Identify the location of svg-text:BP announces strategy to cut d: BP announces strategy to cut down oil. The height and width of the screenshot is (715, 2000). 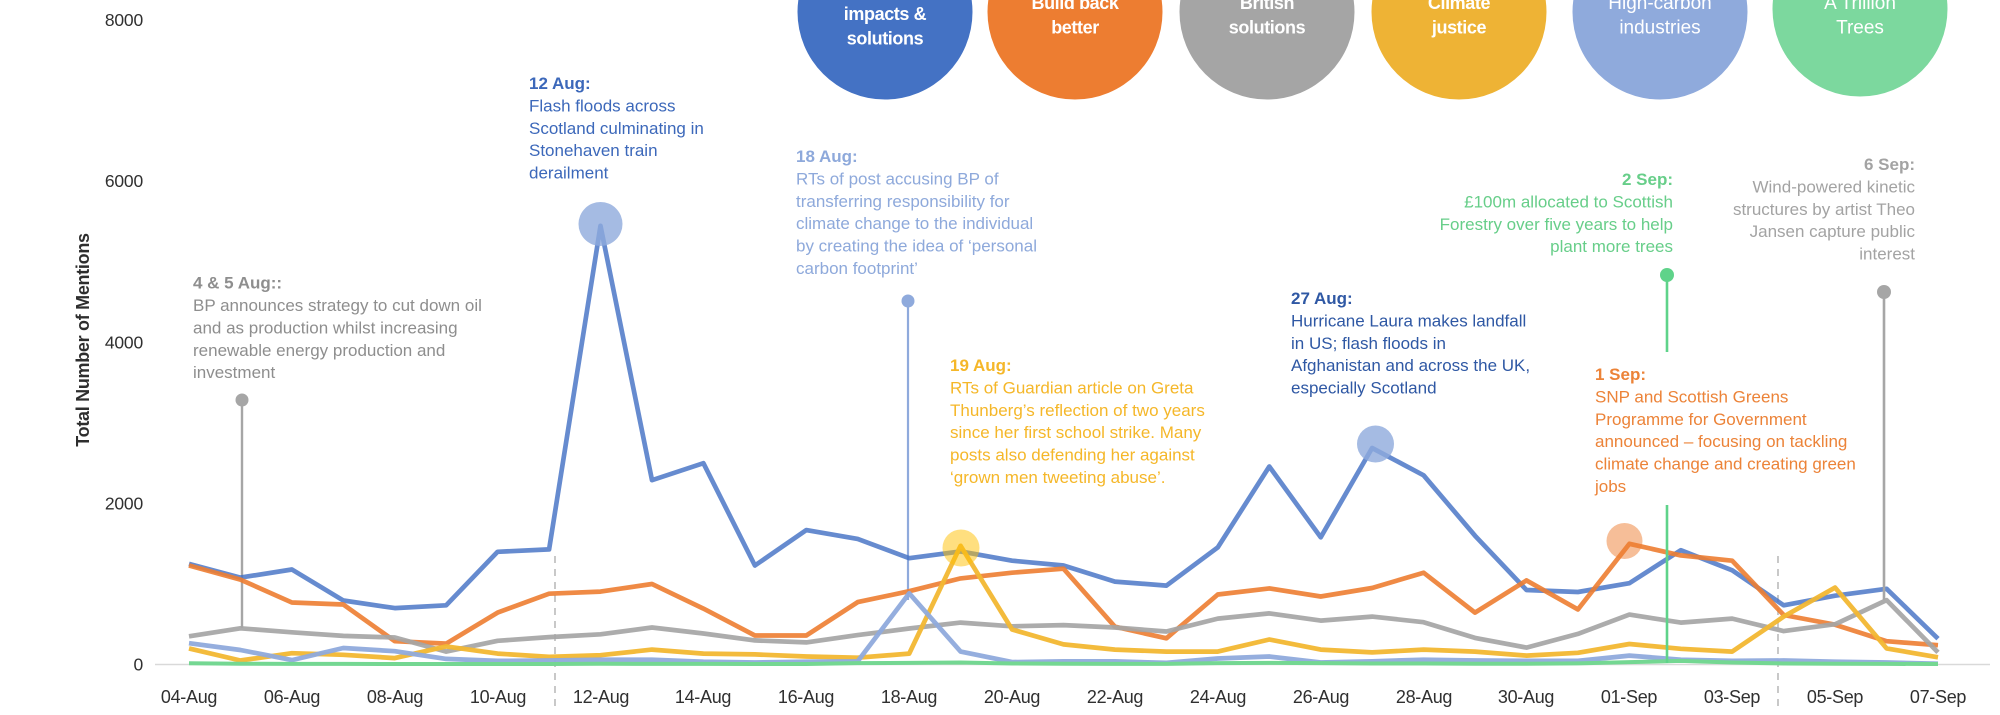
(337, 305).